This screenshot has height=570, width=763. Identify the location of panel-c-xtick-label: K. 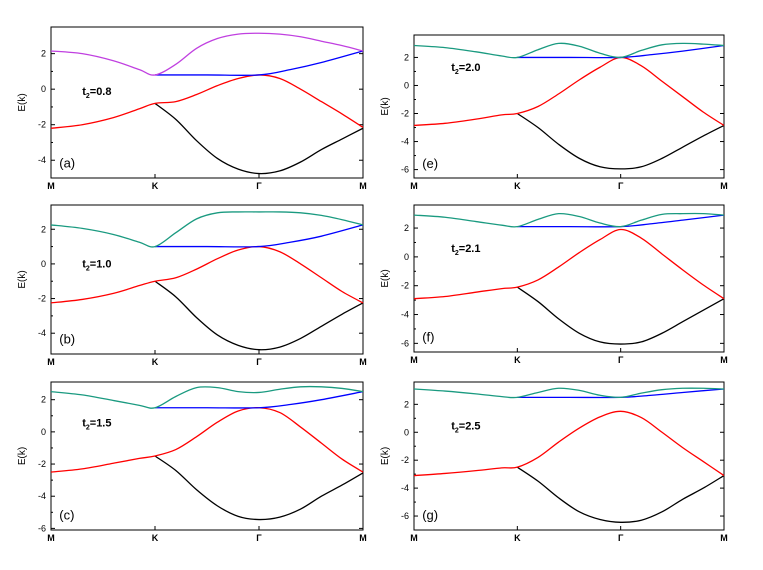
(155, 538).